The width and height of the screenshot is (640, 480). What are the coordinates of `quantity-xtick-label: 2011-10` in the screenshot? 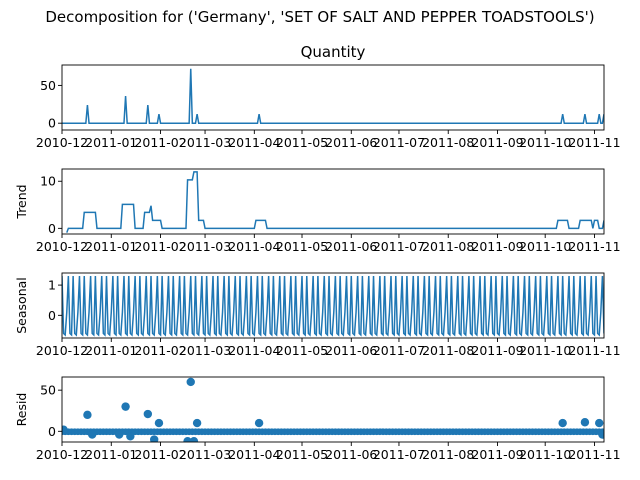 It's located at (545, 142).